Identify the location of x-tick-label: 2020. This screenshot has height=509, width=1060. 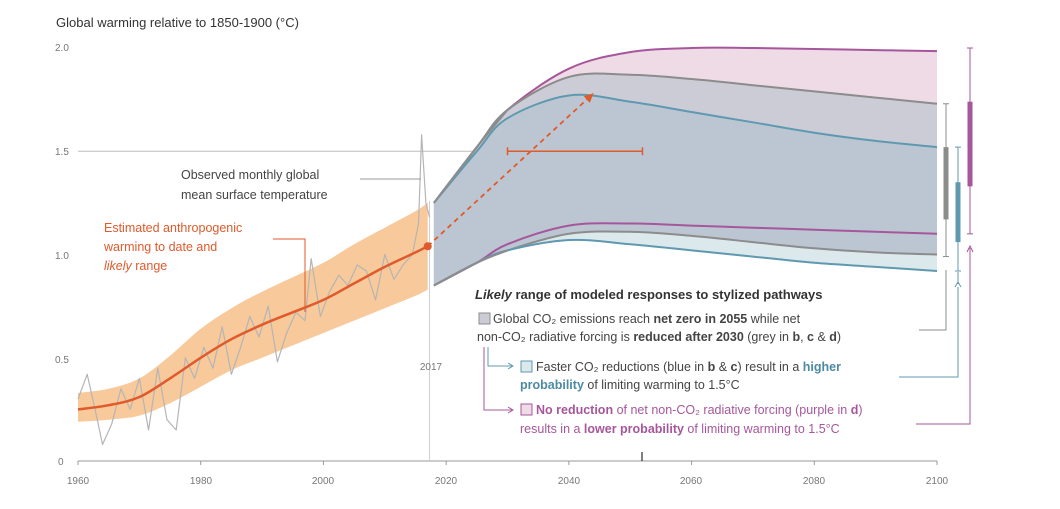
(446, 481).